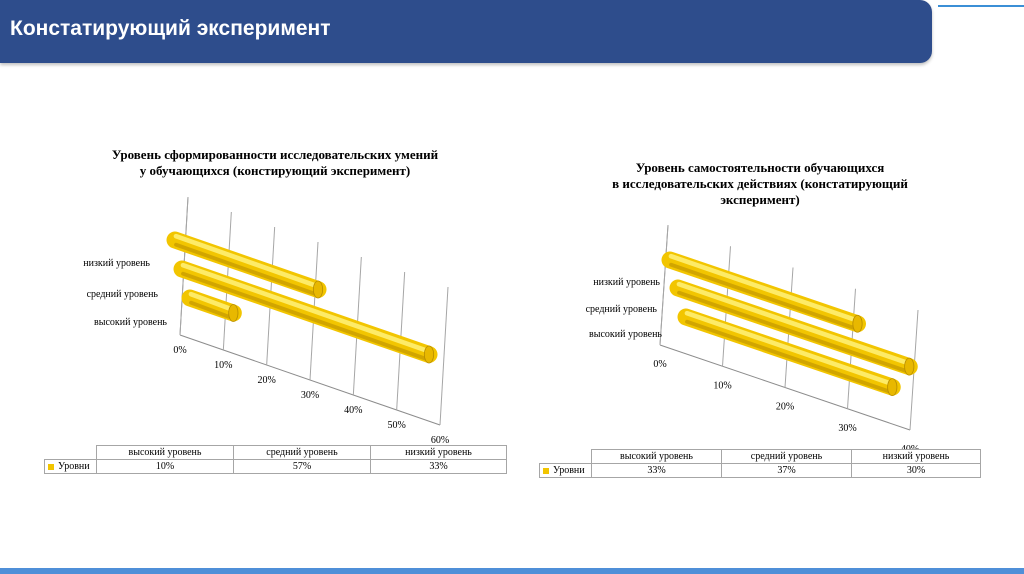 The image size is (1024, 574). I want to click on table-value-cell: 30%, so click(916, 470).